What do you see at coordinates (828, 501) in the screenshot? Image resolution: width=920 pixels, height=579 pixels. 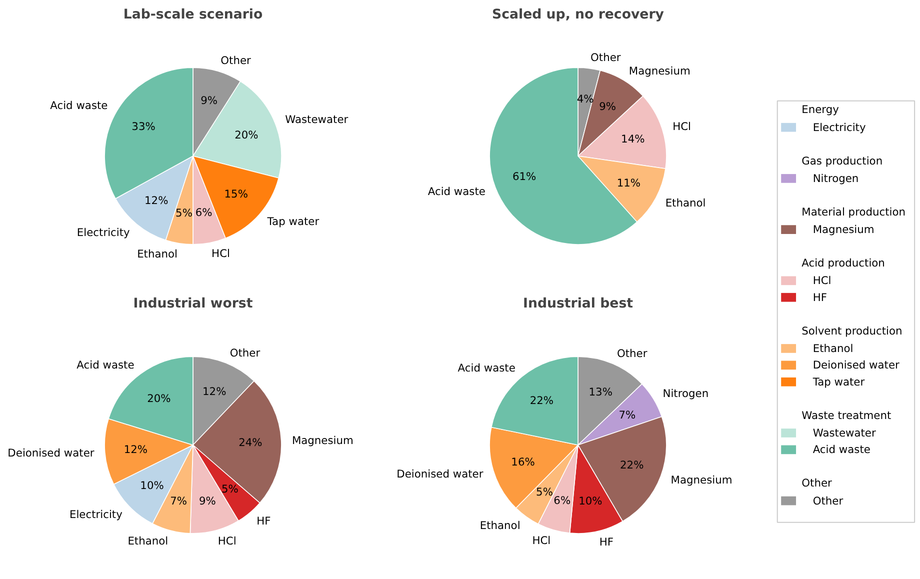 I see `legend-label: Other` at bounding box center [828, 501].